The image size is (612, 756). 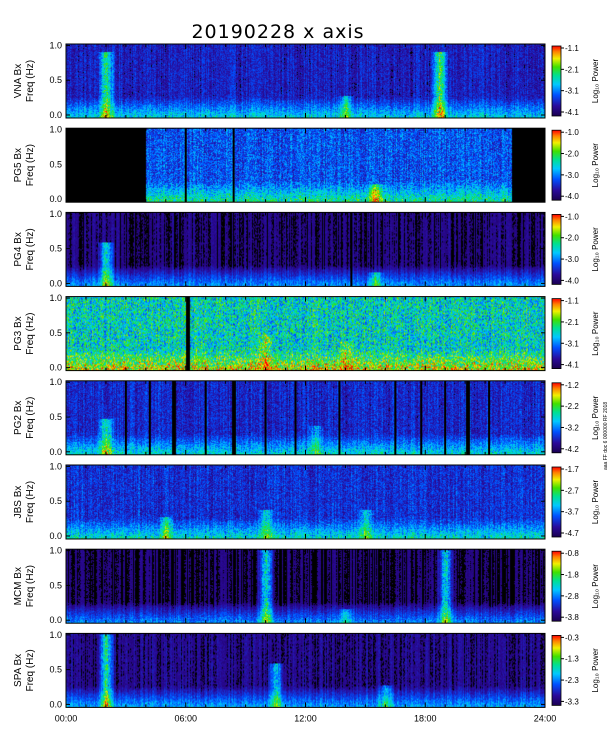 I want to click on colorbar-tick-label: -3.3, so click(x=572, y=701).